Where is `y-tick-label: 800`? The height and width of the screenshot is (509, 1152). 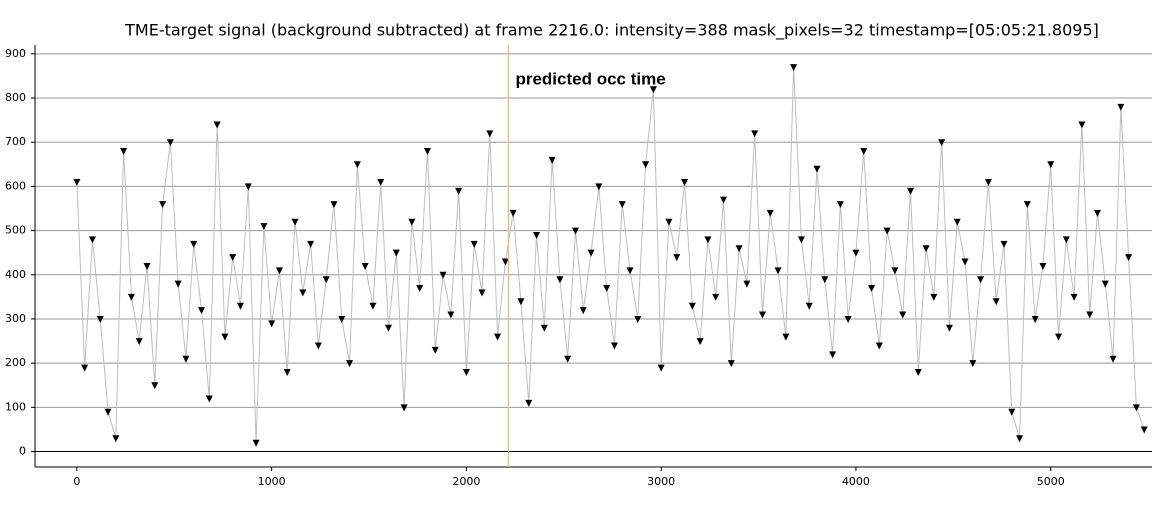
y-tick-label: 800 is located at coordinates (15, 97).